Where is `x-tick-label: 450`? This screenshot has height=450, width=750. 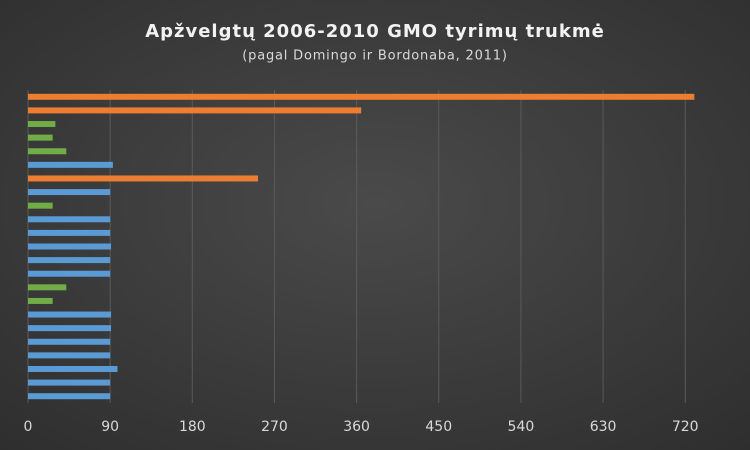 x-tick-label: 450 is located at coordinates (438, 427).